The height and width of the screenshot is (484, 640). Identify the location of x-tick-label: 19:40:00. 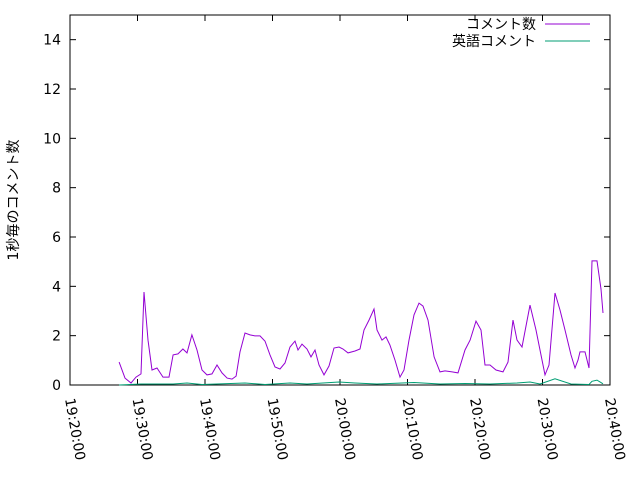
(209, 429).